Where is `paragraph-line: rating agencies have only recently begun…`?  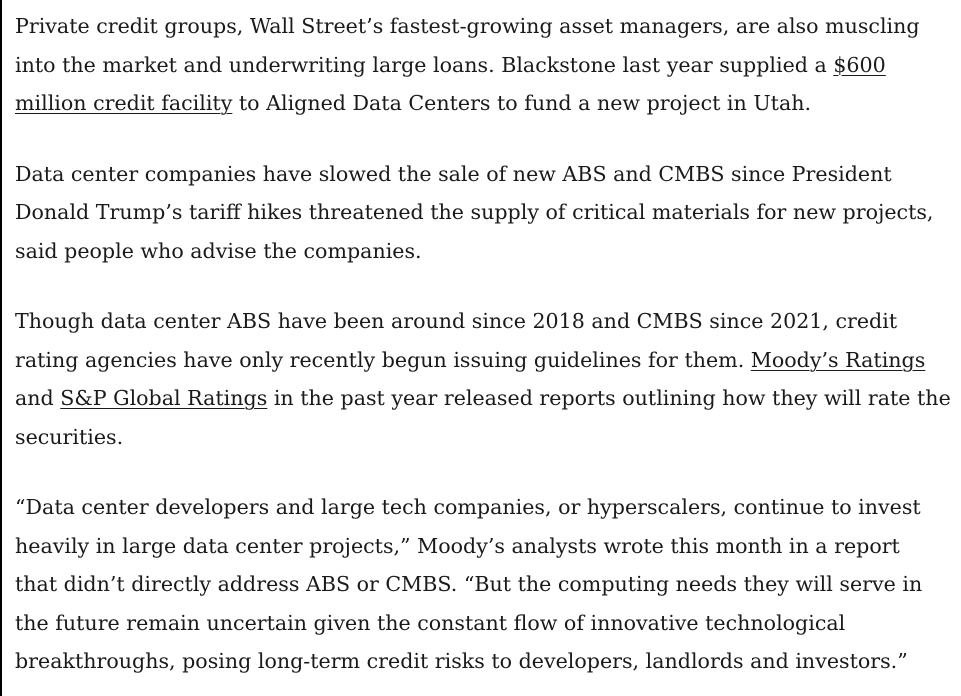
paragraph-line: rating agencies have only recently begun… is located at coordinates (488, 360).